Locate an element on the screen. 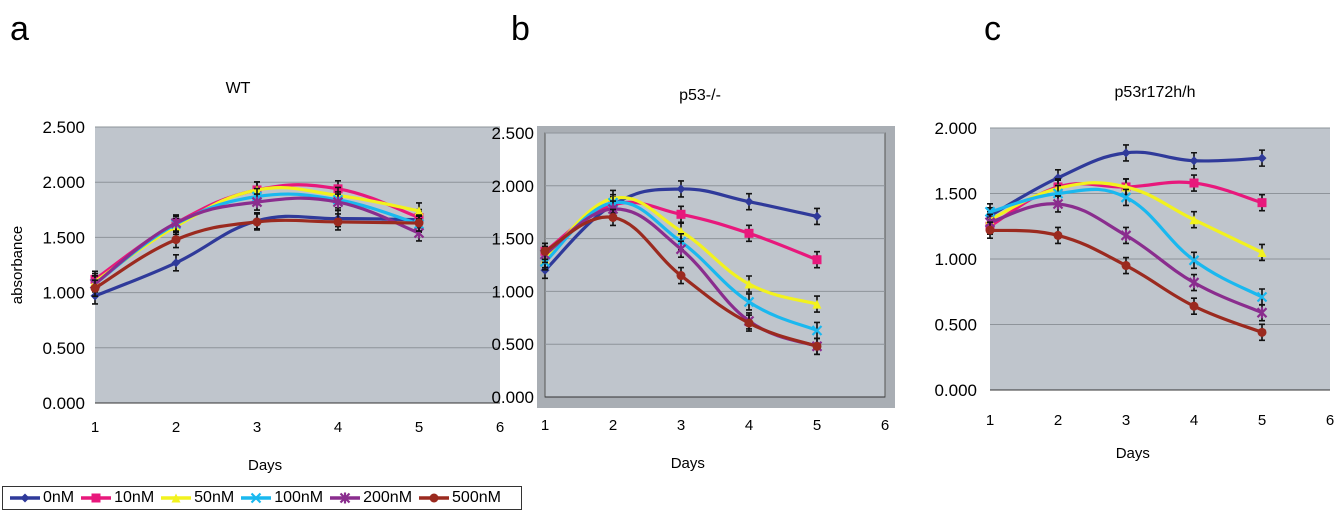  legend-label: 500nM is located at coordinates (476, 497).